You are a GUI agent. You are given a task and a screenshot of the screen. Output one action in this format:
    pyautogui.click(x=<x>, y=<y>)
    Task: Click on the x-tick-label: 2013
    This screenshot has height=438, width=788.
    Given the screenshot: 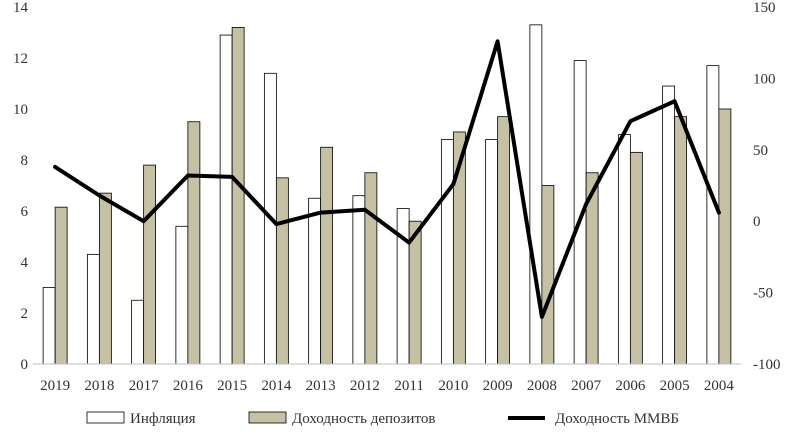 What is the action you would take?
    pyautogui.click(x=321, y=386)
    